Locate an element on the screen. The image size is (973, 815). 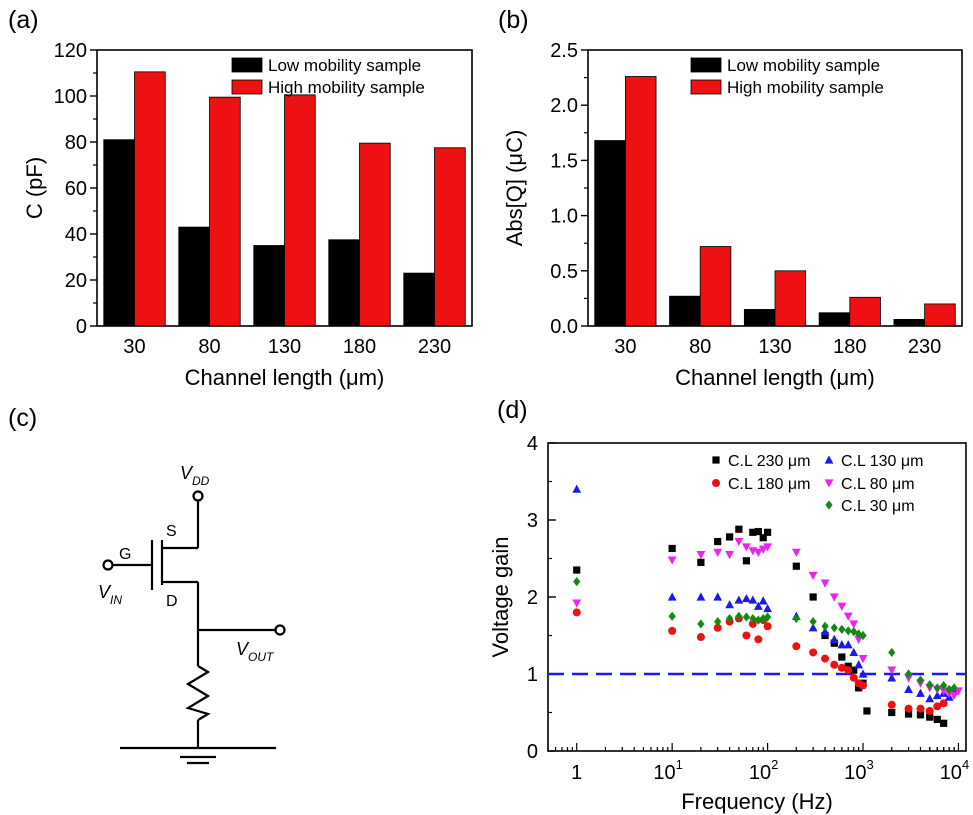
chart-d-legend-label-2: C.L 130 μm is located at coordinates (882, 461).